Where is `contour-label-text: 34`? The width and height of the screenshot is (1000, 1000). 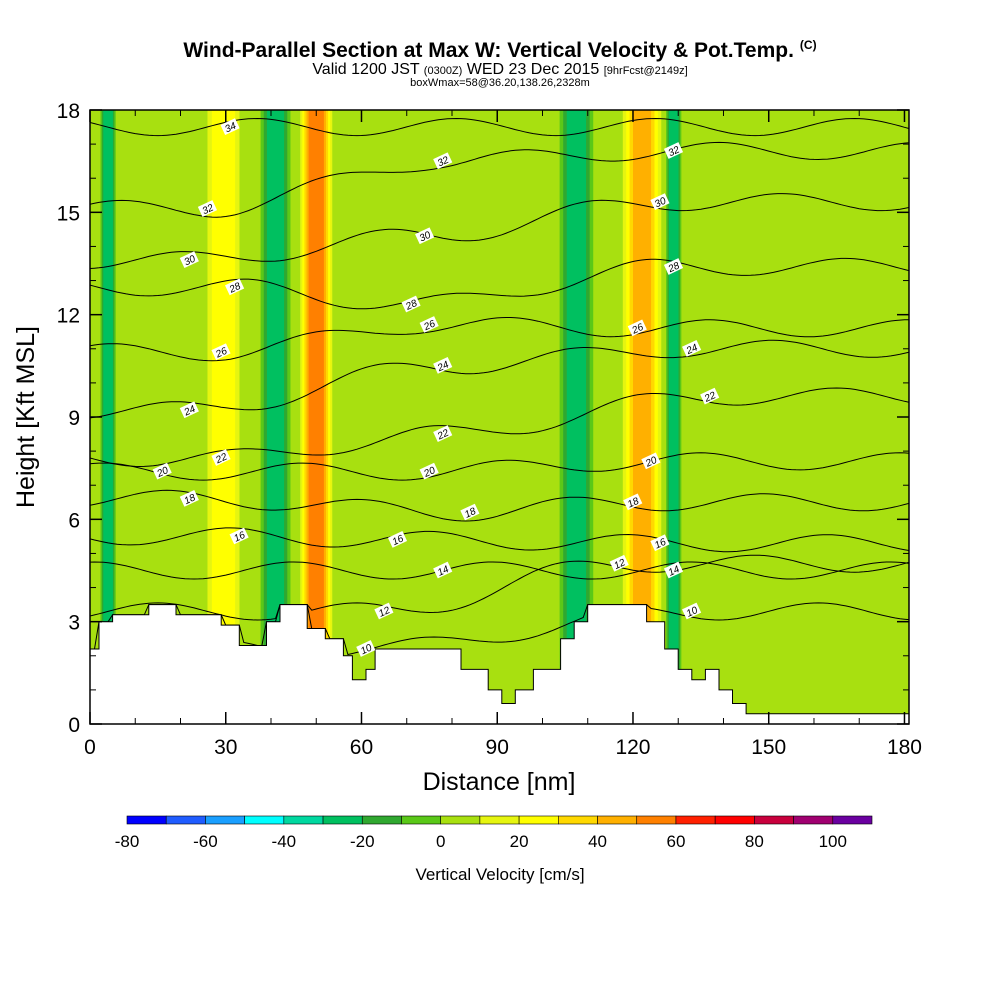 contour-label-text: 34 is located at coordinates (230, 127).